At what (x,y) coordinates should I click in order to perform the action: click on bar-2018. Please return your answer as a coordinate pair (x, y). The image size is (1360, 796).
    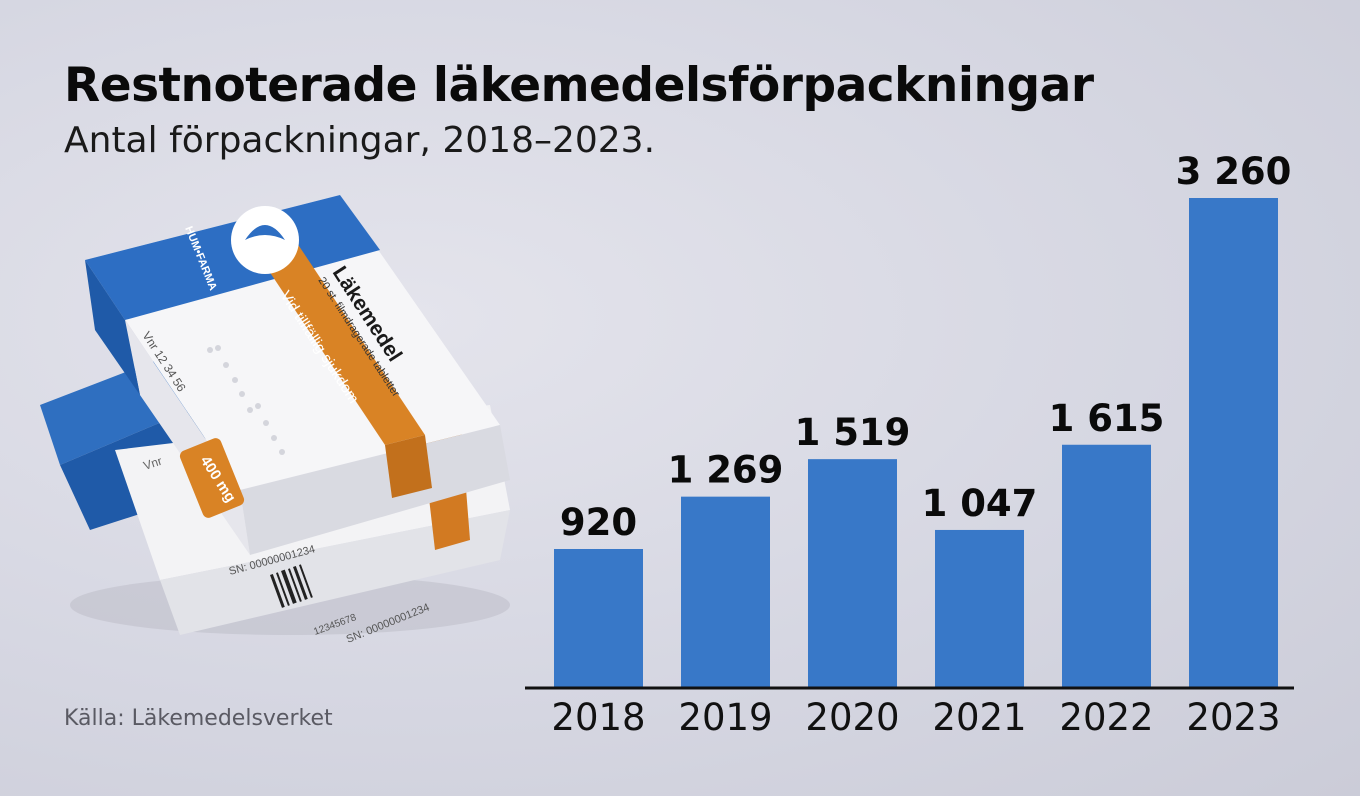
    Looking at the image, I should click on (598, 618).